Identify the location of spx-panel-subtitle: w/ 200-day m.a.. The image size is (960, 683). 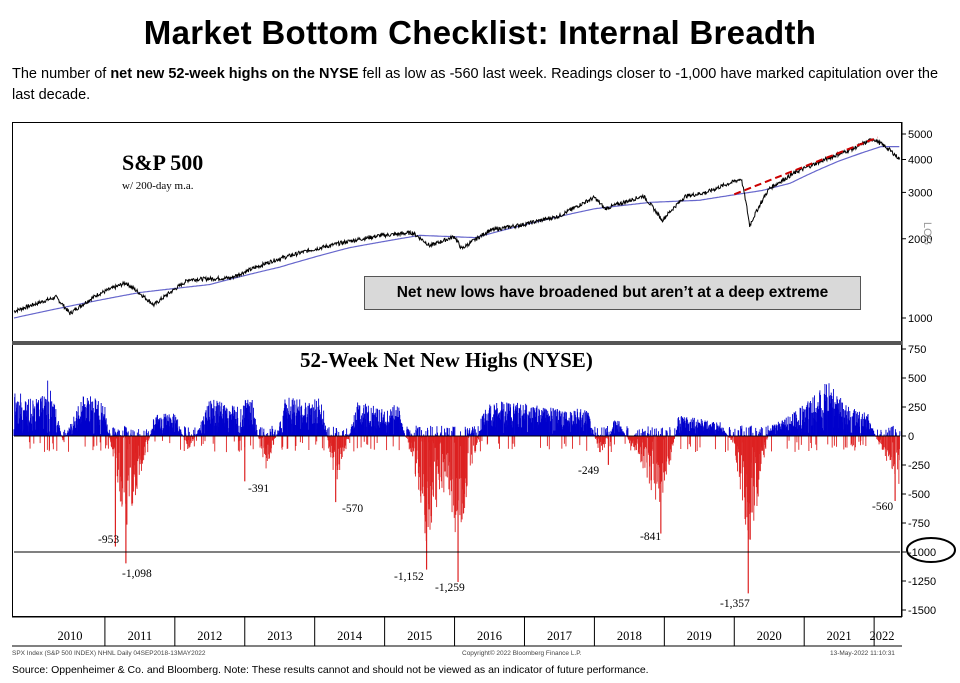
(158, 186).